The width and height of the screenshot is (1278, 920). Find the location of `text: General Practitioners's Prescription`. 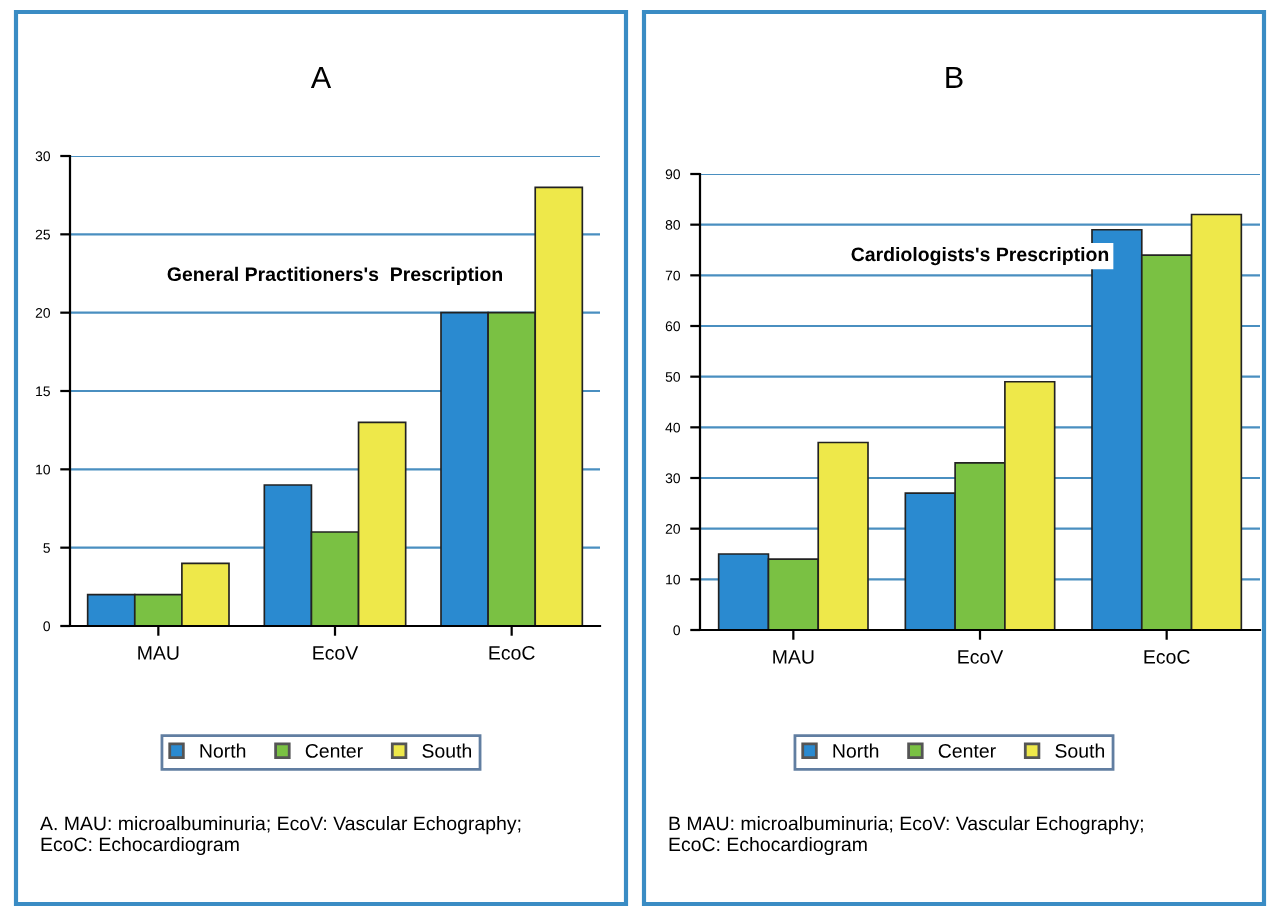

text: General Practitioners's Prescription is located at coordinates (334, 275).